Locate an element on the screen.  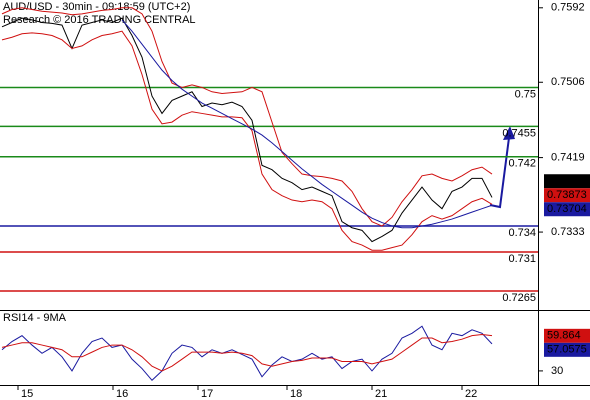
x-tick-label: 16 is located at coordinates (122, 394).